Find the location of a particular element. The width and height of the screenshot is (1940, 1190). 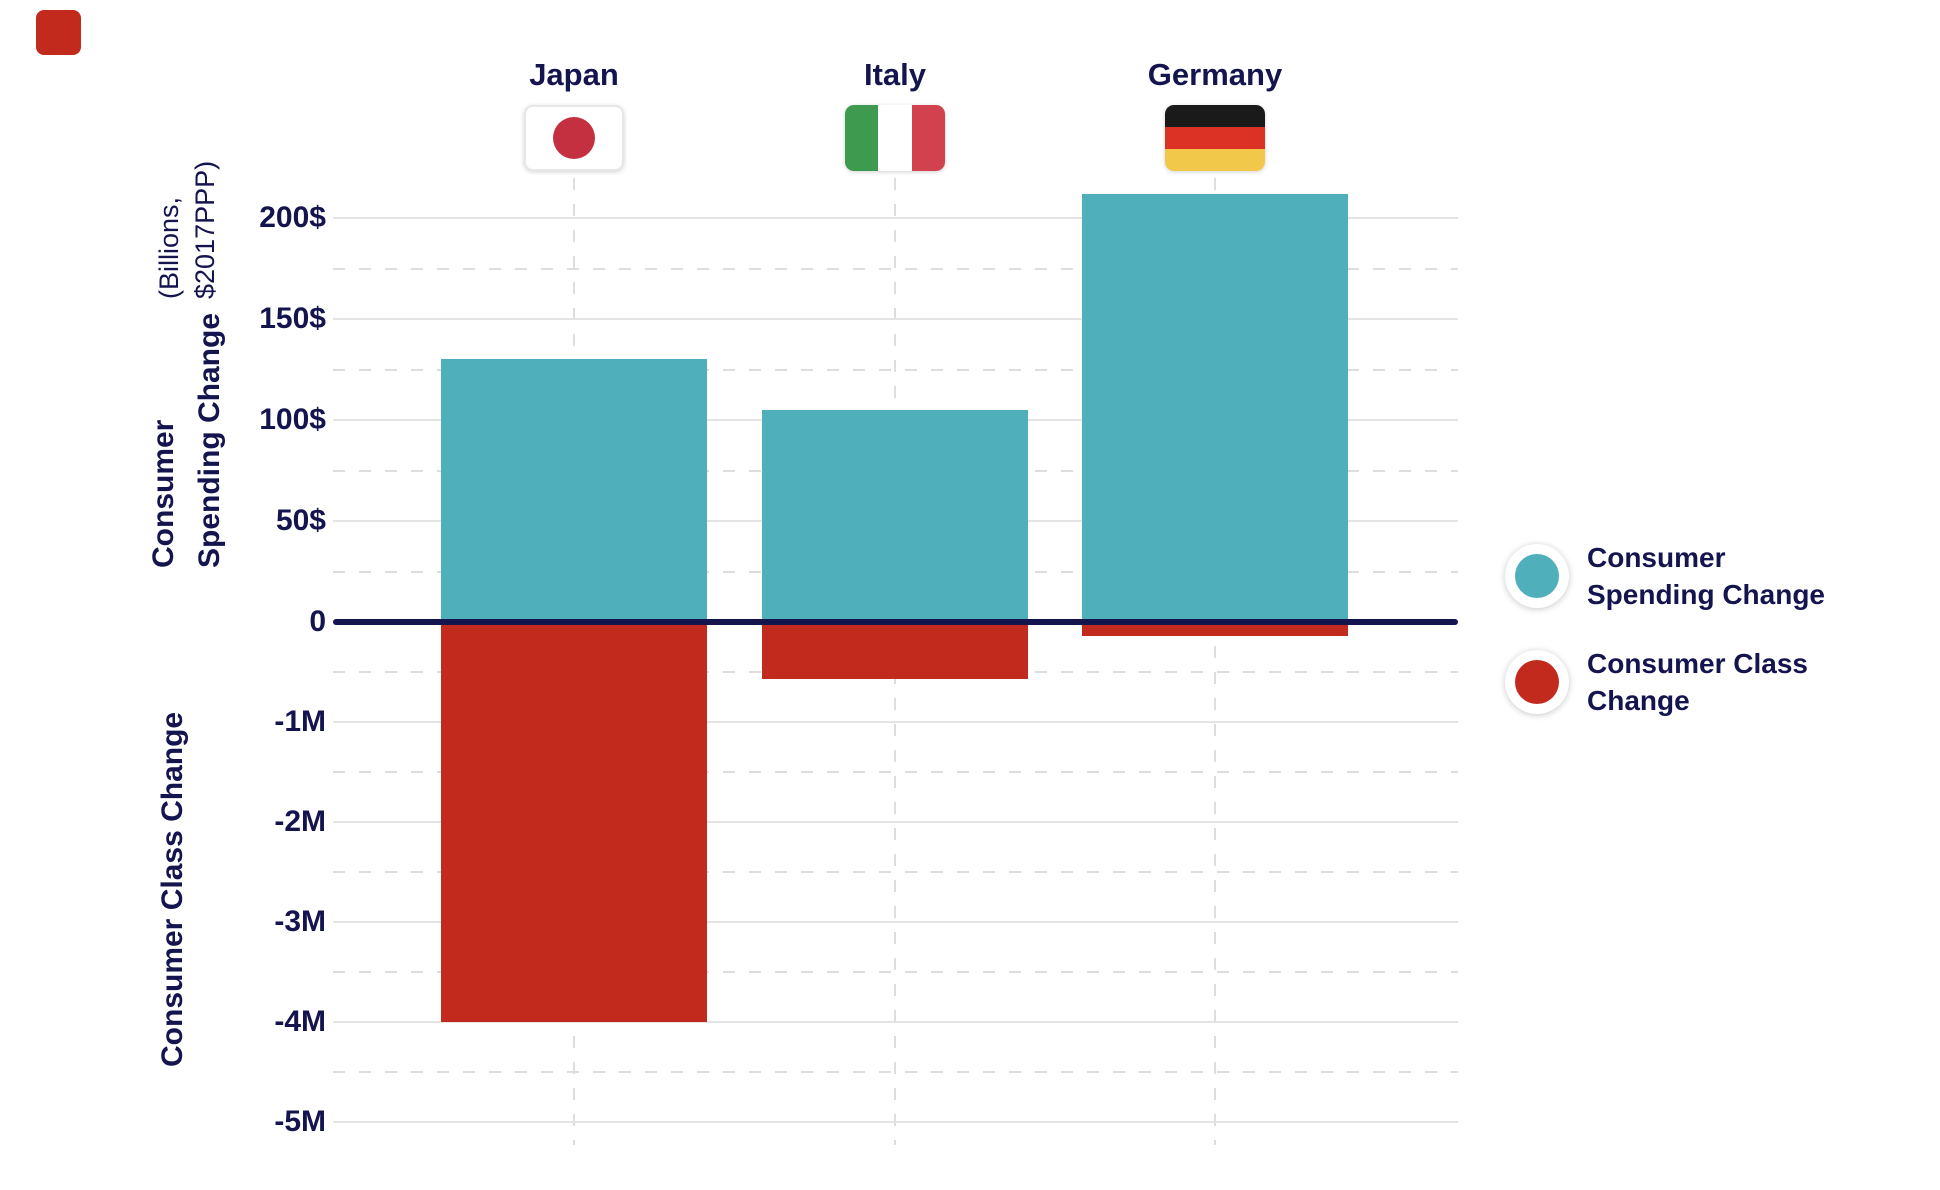

country-label-germany: Germany is located at coordinates (1215, 74).